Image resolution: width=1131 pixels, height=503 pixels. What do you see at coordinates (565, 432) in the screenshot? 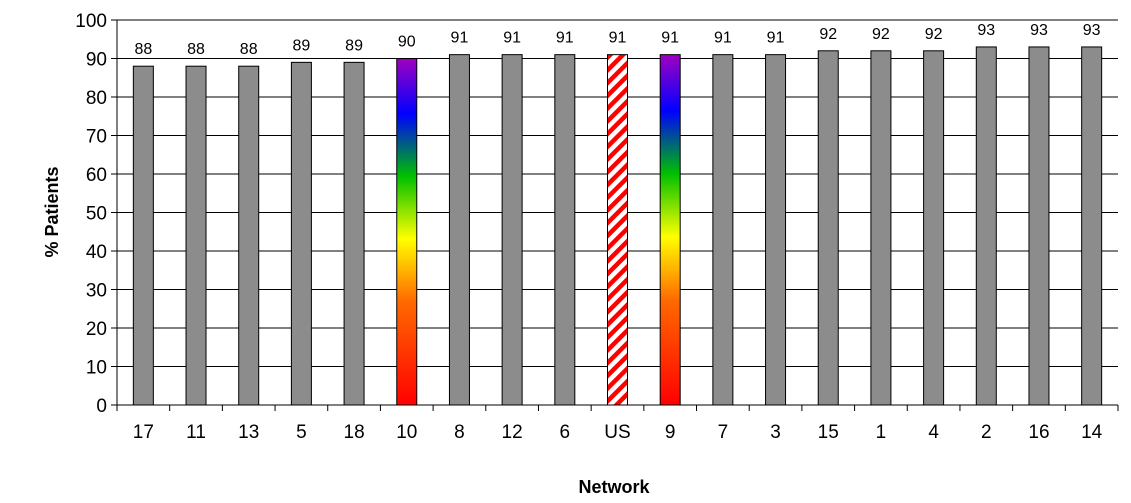
I see `x-tick-label-6: 6` at bounding box center [565, 432].